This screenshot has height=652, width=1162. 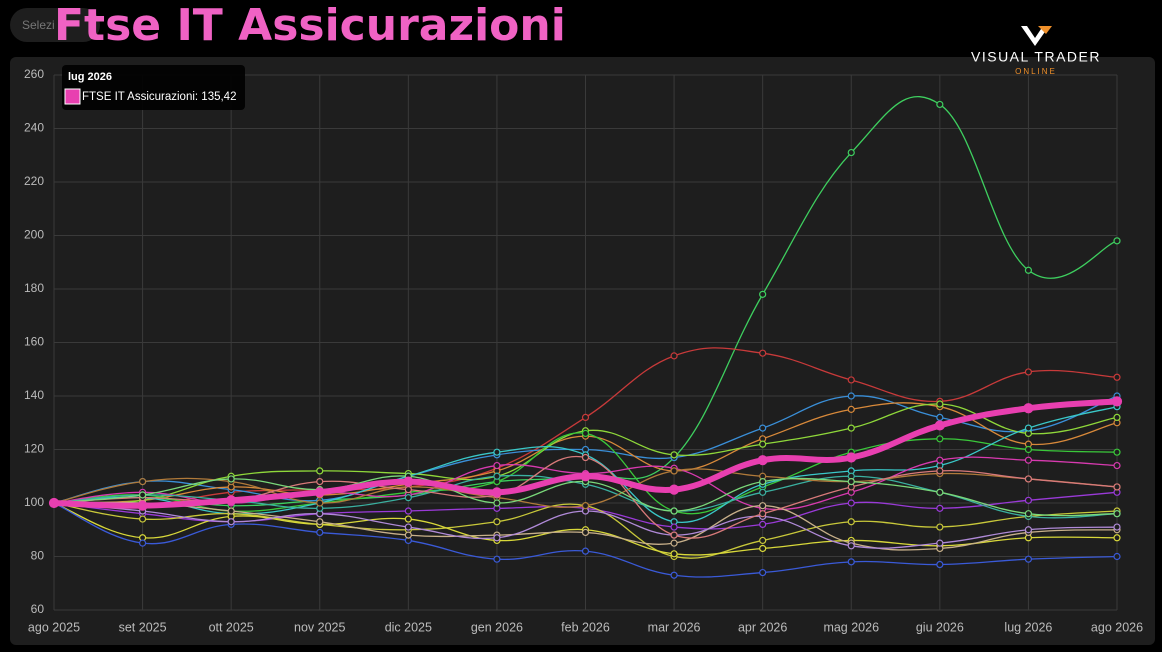 What do you see at coordinates (34, 74) in the screenshot?
I see `y-tick-label: 260` at bounding box center [34, 74].